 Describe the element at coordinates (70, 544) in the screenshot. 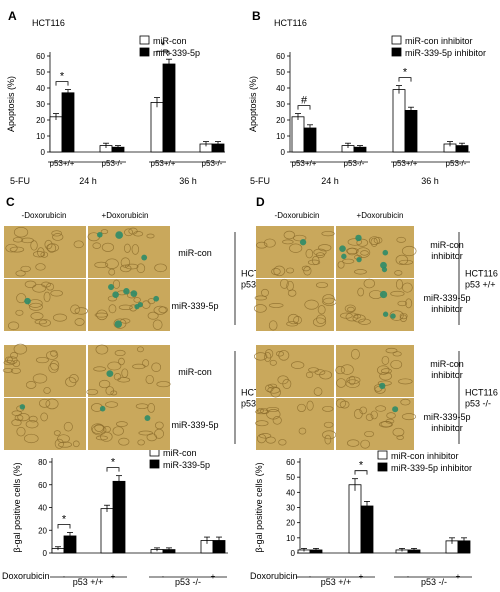

I see `chart-c-bar` at that location.